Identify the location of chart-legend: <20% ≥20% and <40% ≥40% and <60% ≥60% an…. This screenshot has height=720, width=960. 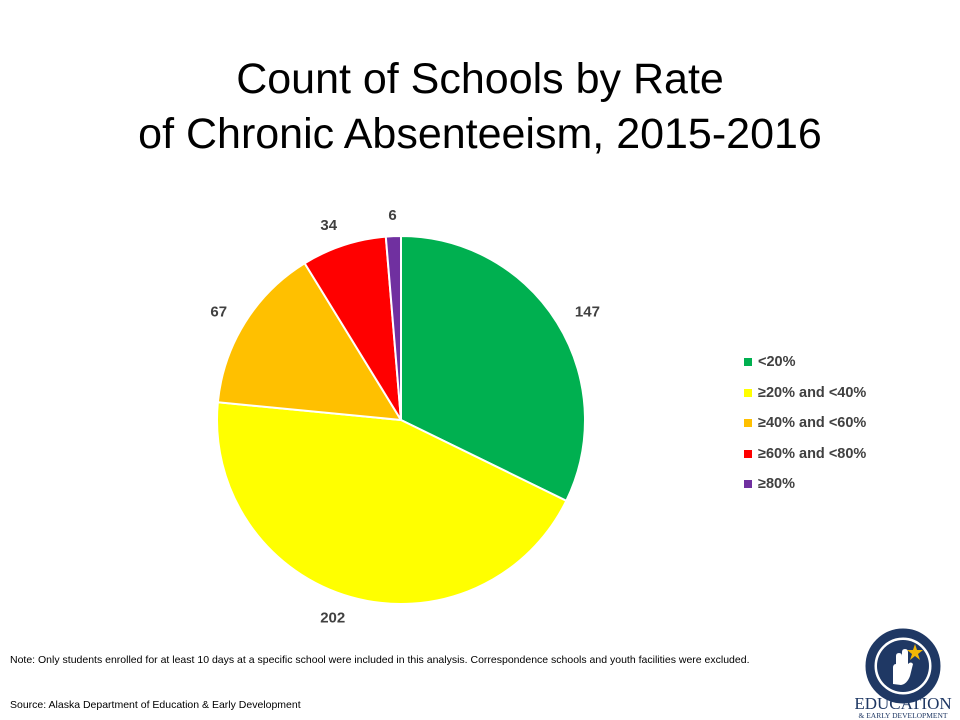
(844, 423).